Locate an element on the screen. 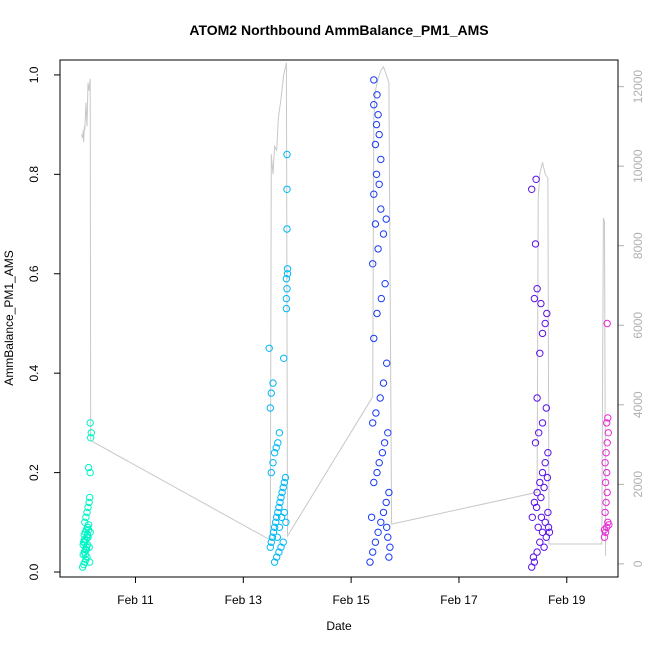 This screenshot has width=650, height=650. x-tick-label: Feb 17 is located at coordinates (459, 600).